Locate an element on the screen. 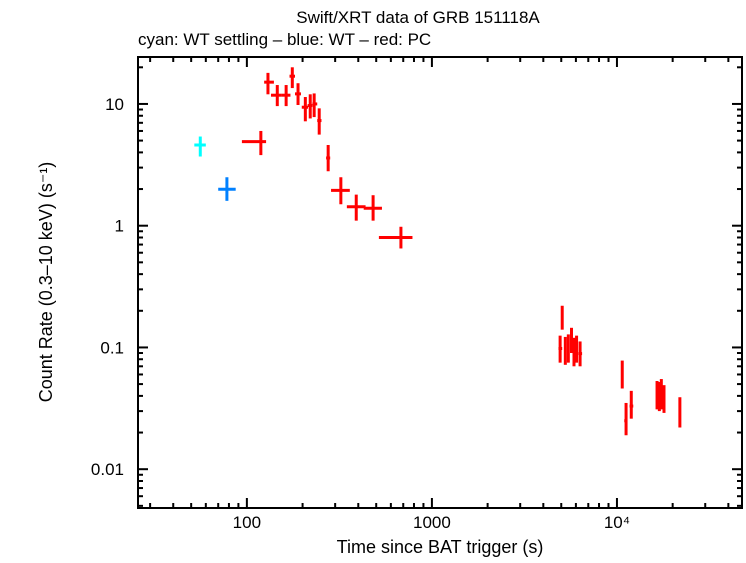 The height and width of the screenshot is (563, 746). data-point-wt is located at coordinates (227, 189).